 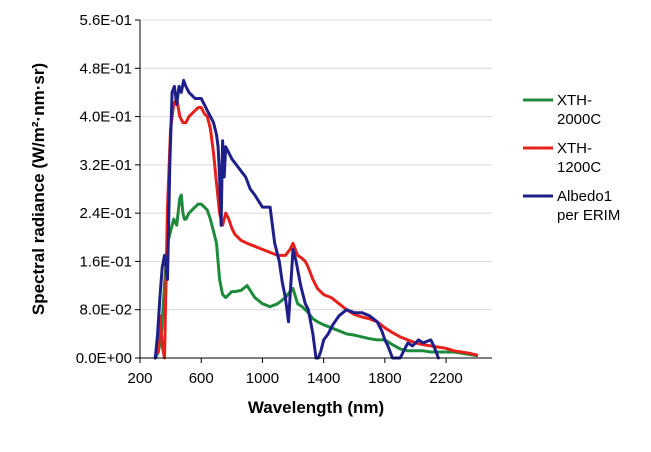 I want to click on y-tick-label: 5.6E-01, so click(x=105, y=20).